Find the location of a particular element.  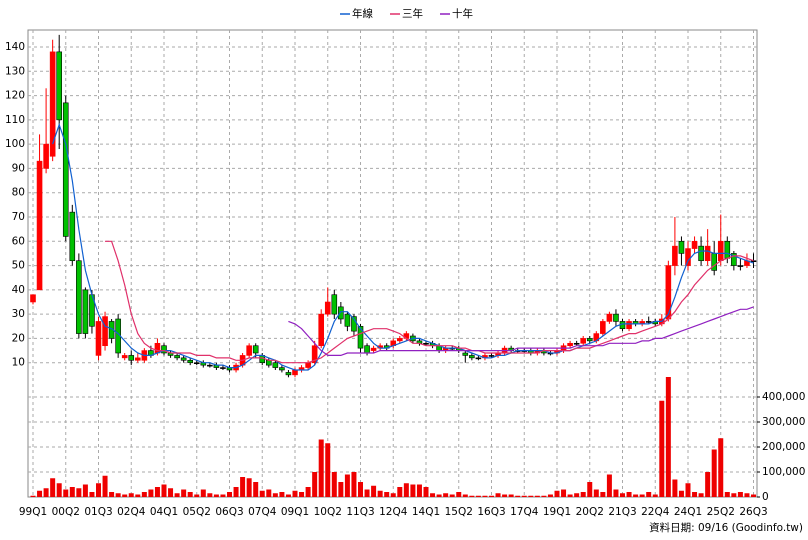

x-tick-label: 21Q3 is located at coordinates (622, 512).